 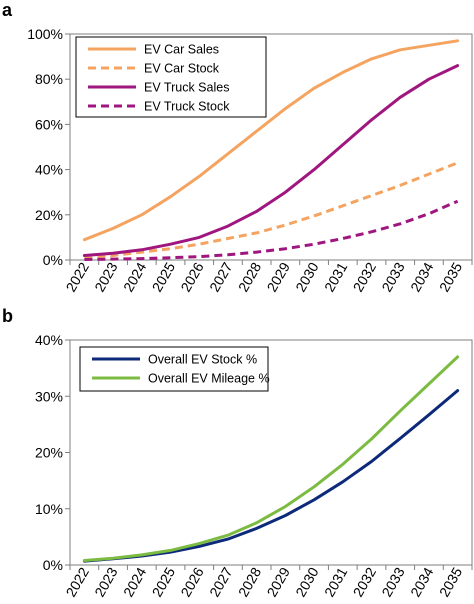 I want to click on legend-label: EV Car Sales, so click(x=181, y=50).